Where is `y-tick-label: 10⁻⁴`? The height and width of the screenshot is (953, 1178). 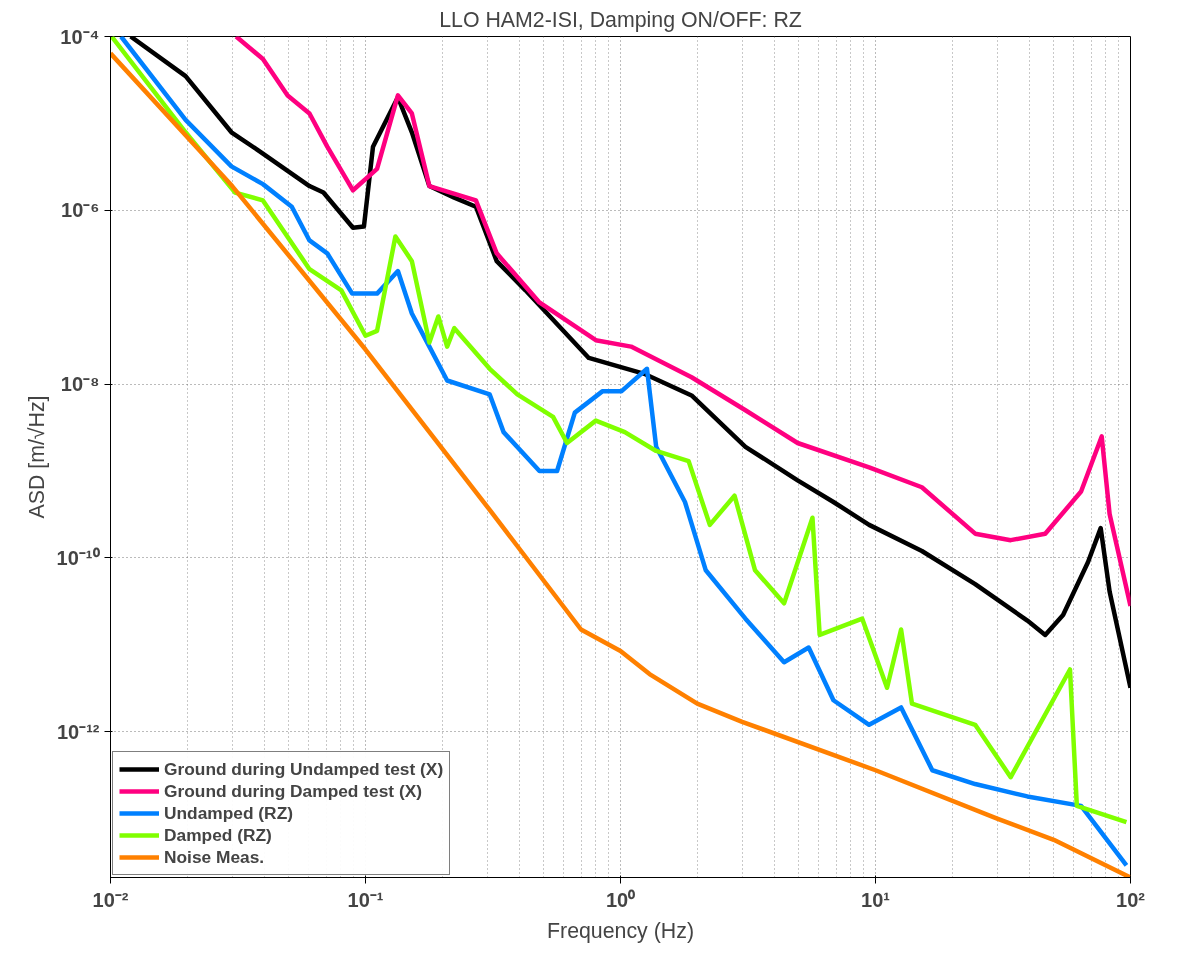 y-tick-label: 10⁻⁴ is located at coordinates (80, 36).